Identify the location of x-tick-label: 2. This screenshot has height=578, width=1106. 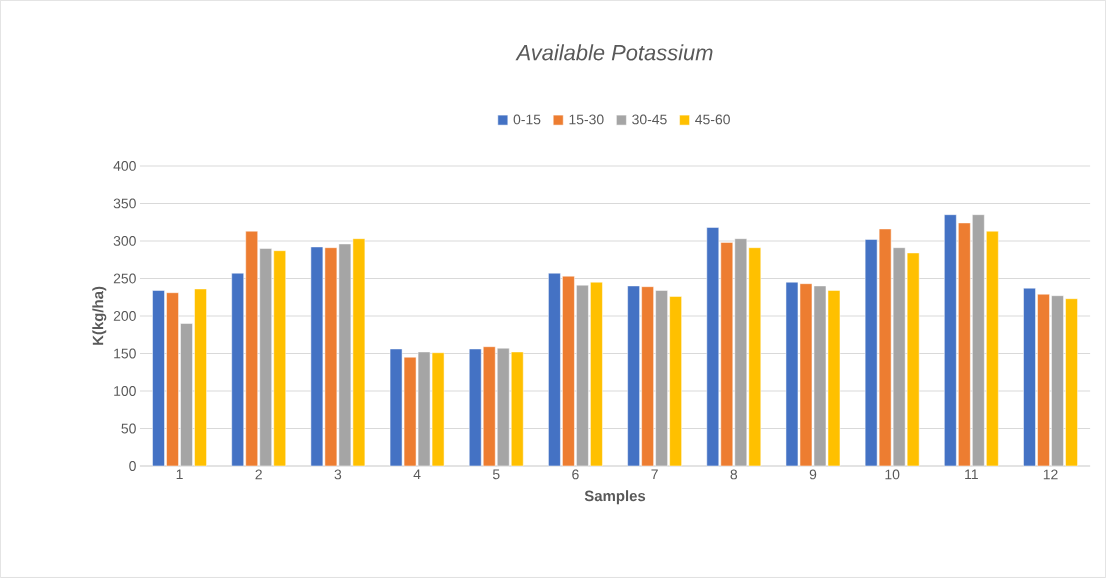
(258, 474).